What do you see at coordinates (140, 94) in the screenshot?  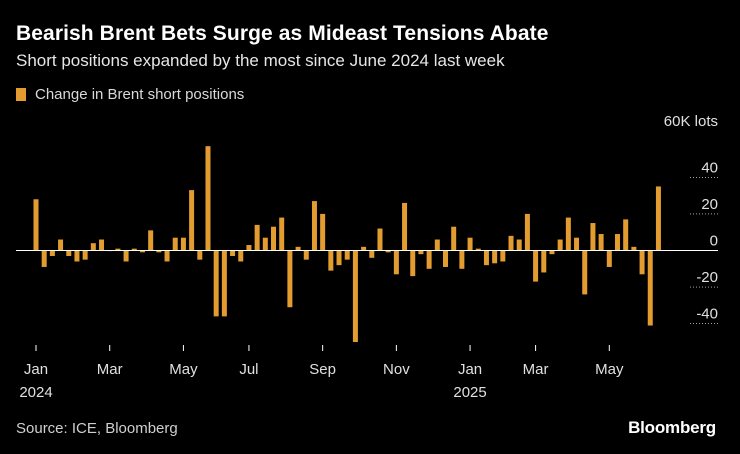 I see `legend-label: Change in Brent short positions` at bounding box center [140, 94].